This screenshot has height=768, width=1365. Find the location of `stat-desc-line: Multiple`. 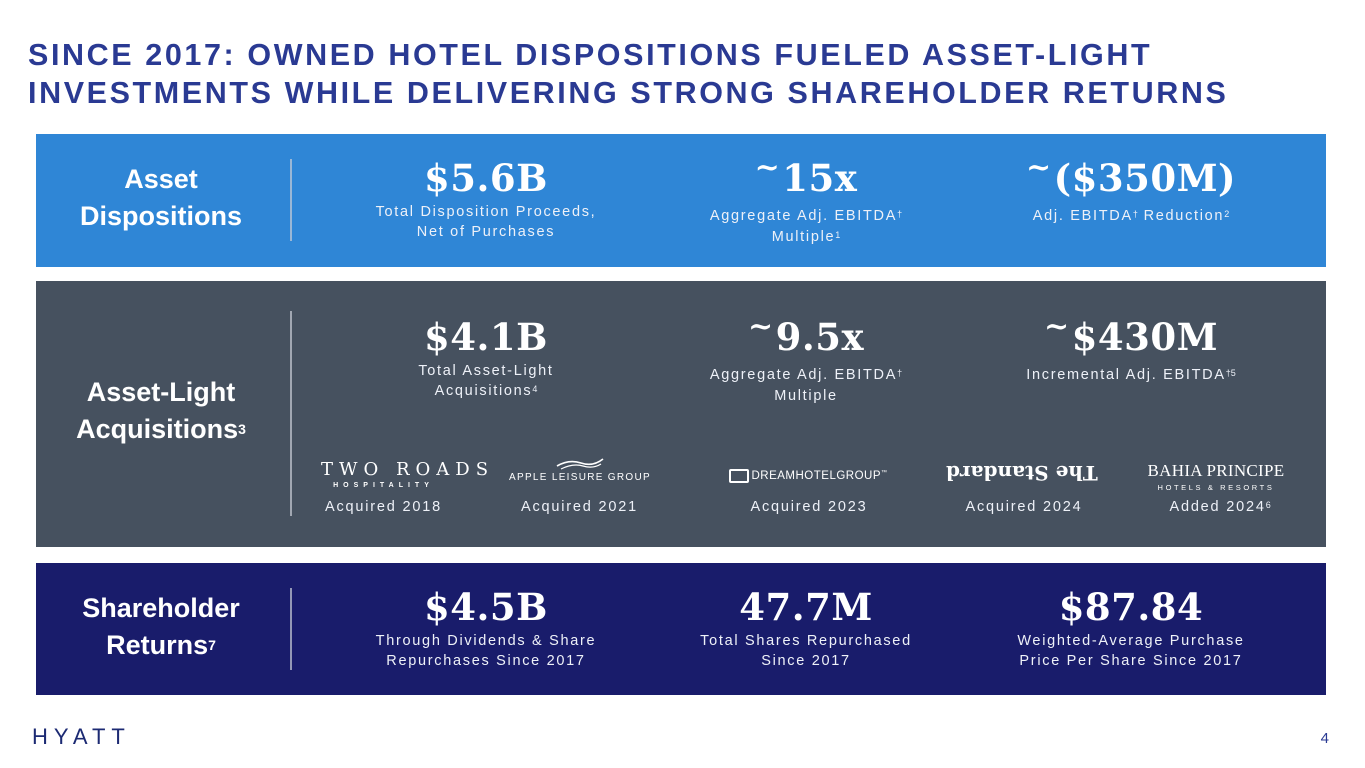

stat-desc-line: Multiple is located at coordinates (806, 396).